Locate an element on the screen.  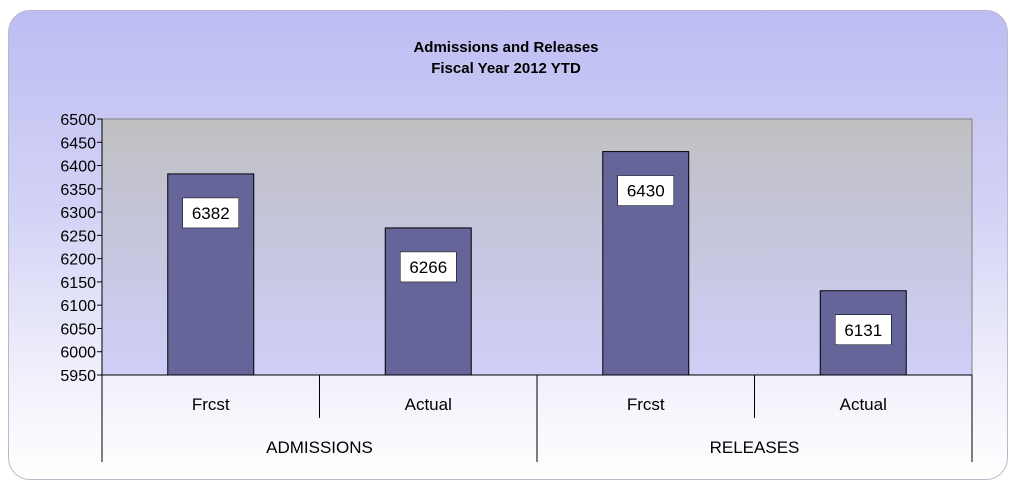
y-tick-label: 6450 is located at coordinates (78, 143).